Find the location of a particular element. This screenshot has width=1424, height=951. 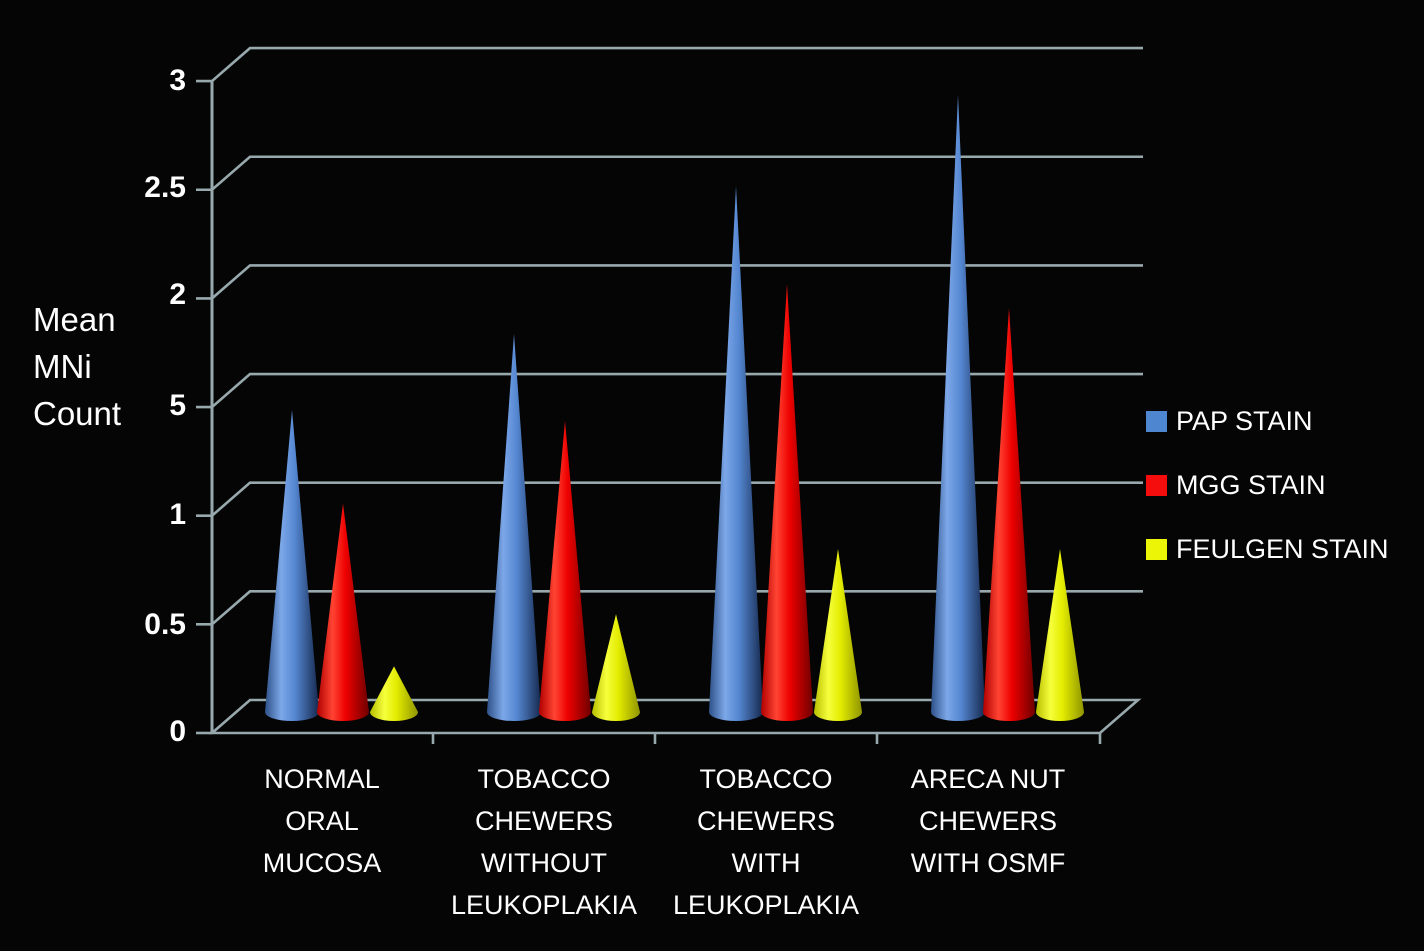

y-tick-label: 0.5 is located at coordinates (165, 624).